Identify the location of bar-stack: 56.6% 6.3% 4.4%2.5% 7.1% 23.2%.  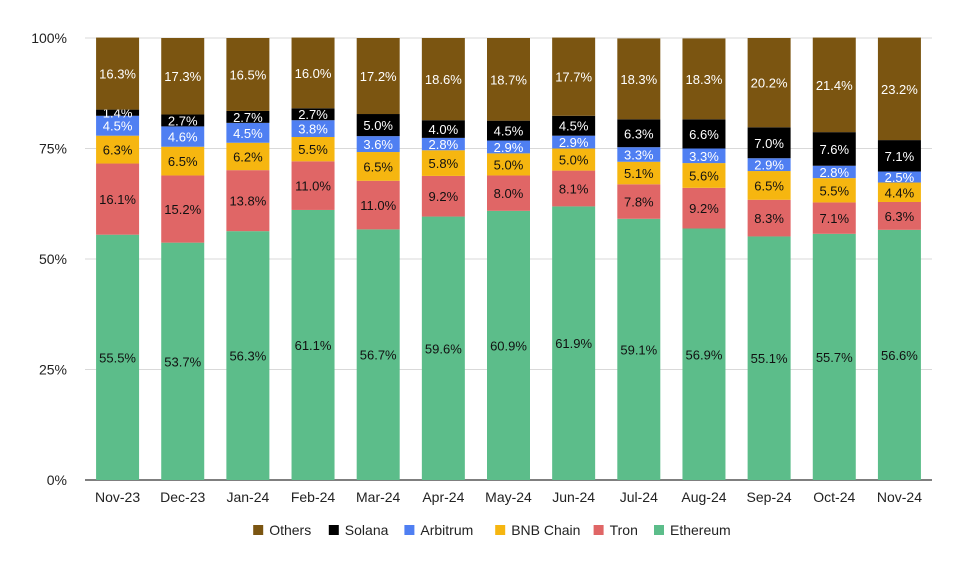
(899, 258).